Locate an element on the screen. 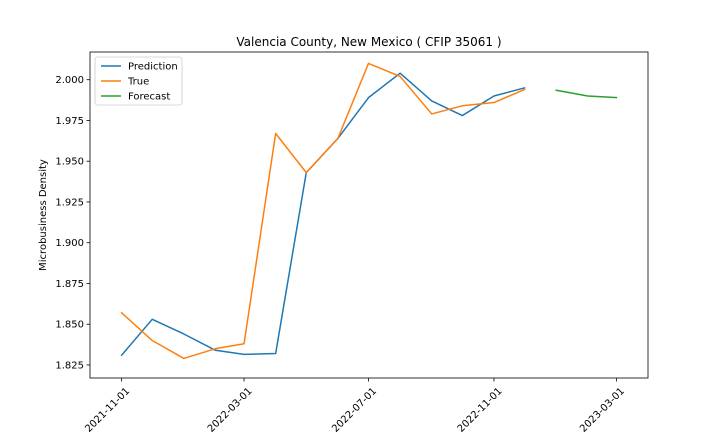 The image size is (720, 432). y-tick-label: 1.950 is located at coordinates (69, 162).